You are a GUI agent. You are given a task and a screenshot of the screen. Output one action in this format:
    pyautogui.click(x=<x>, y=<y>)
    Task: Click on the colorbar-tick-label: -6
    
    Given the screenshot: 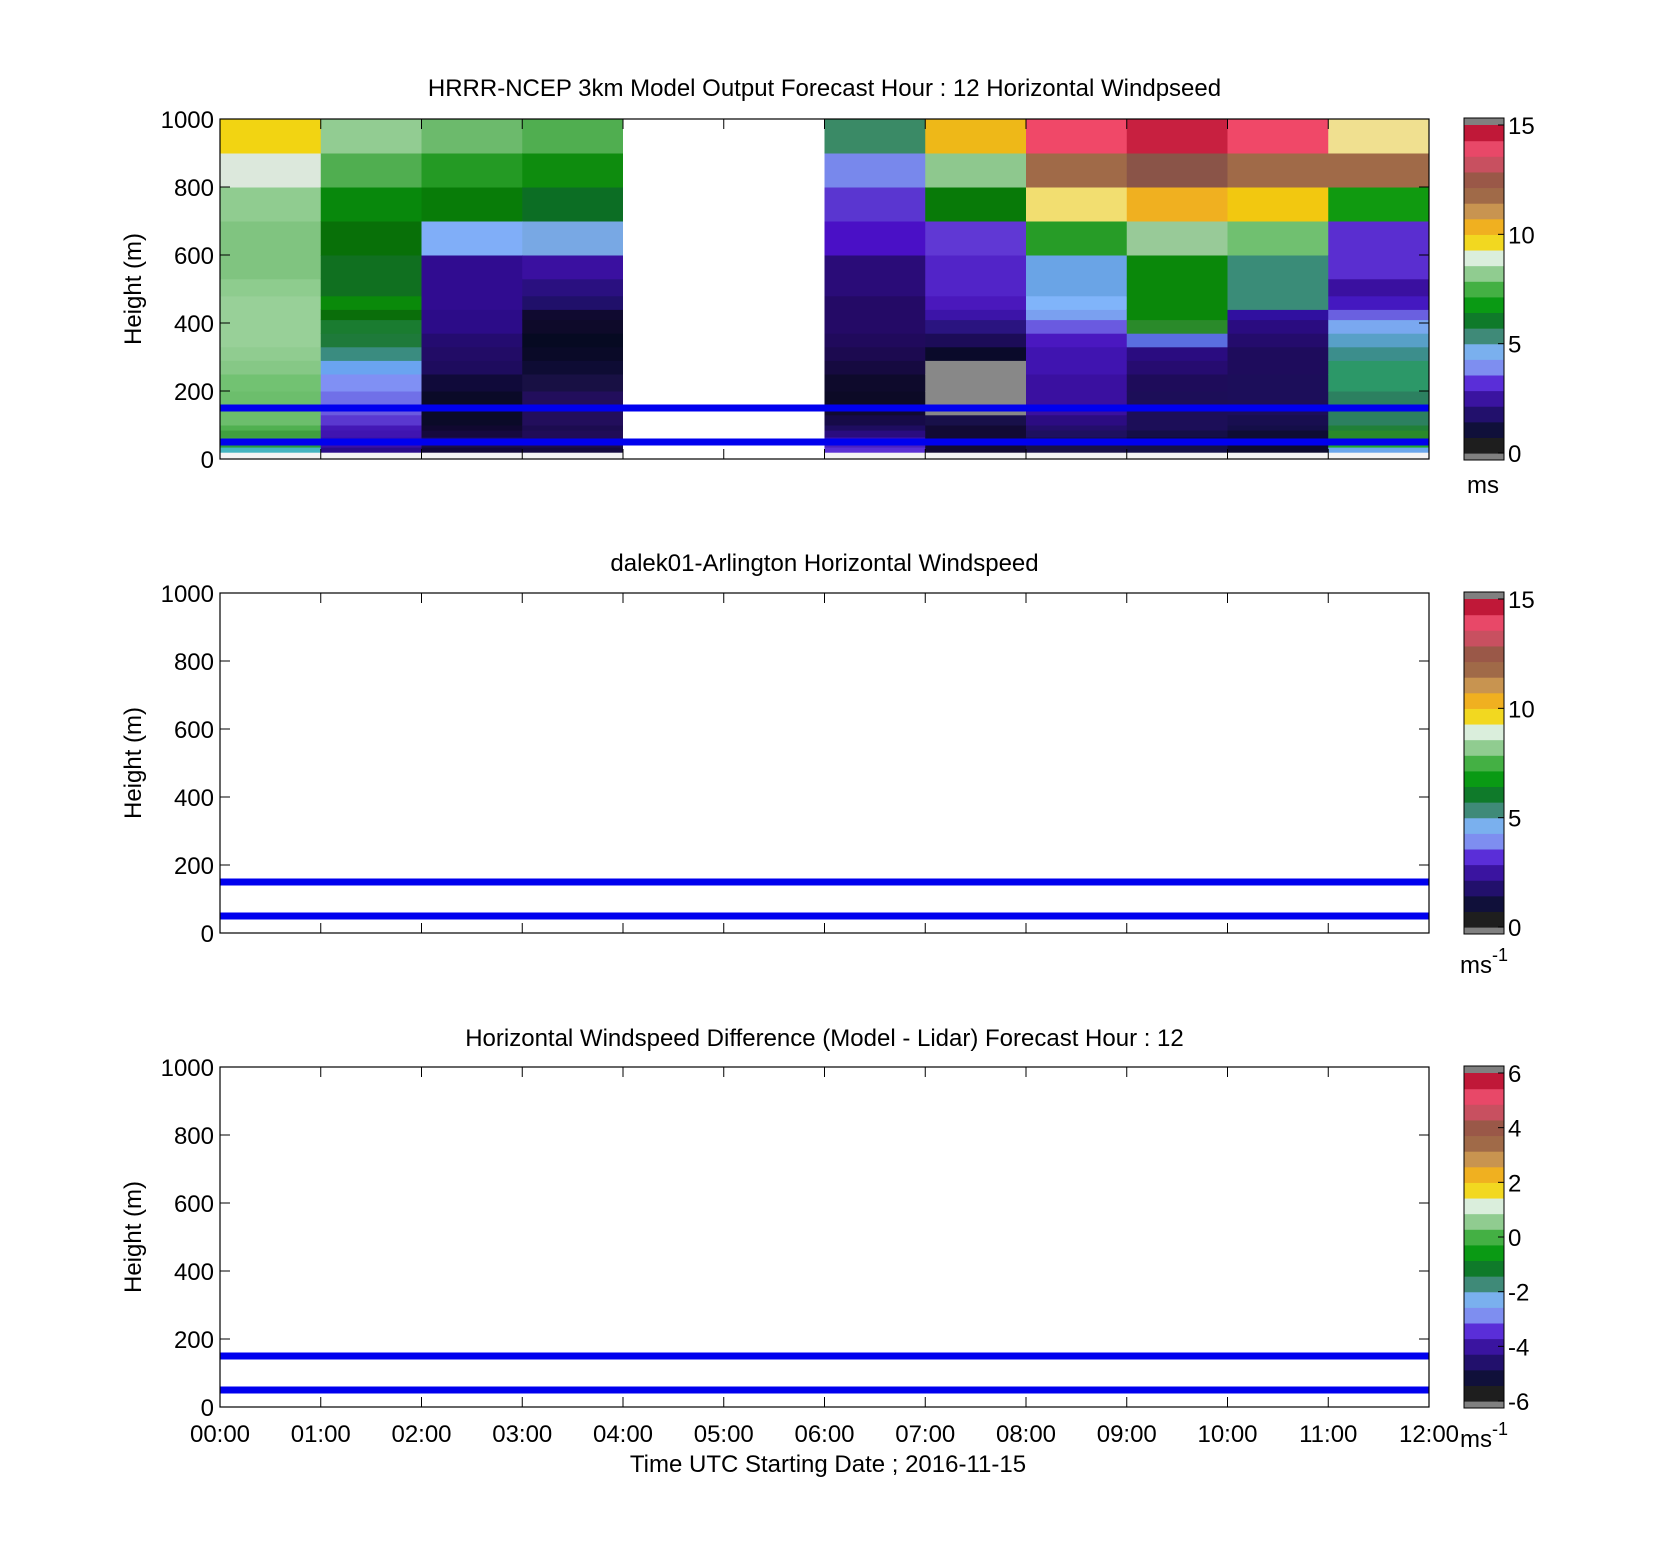 What is the action you would take?
    pyautogui.click(x=1518, y=1402)
    